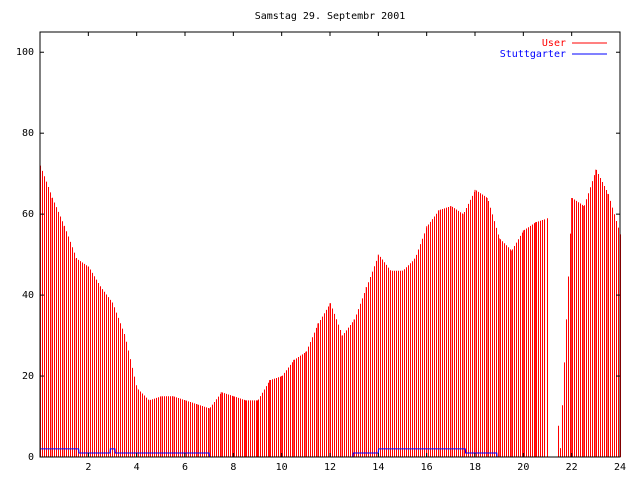 This screenshot has width=640, height=480. What do you see at coordinates (378, 467) in the screenshot?
I see `x-tick-label: 14` at bounding box center [378, 467].